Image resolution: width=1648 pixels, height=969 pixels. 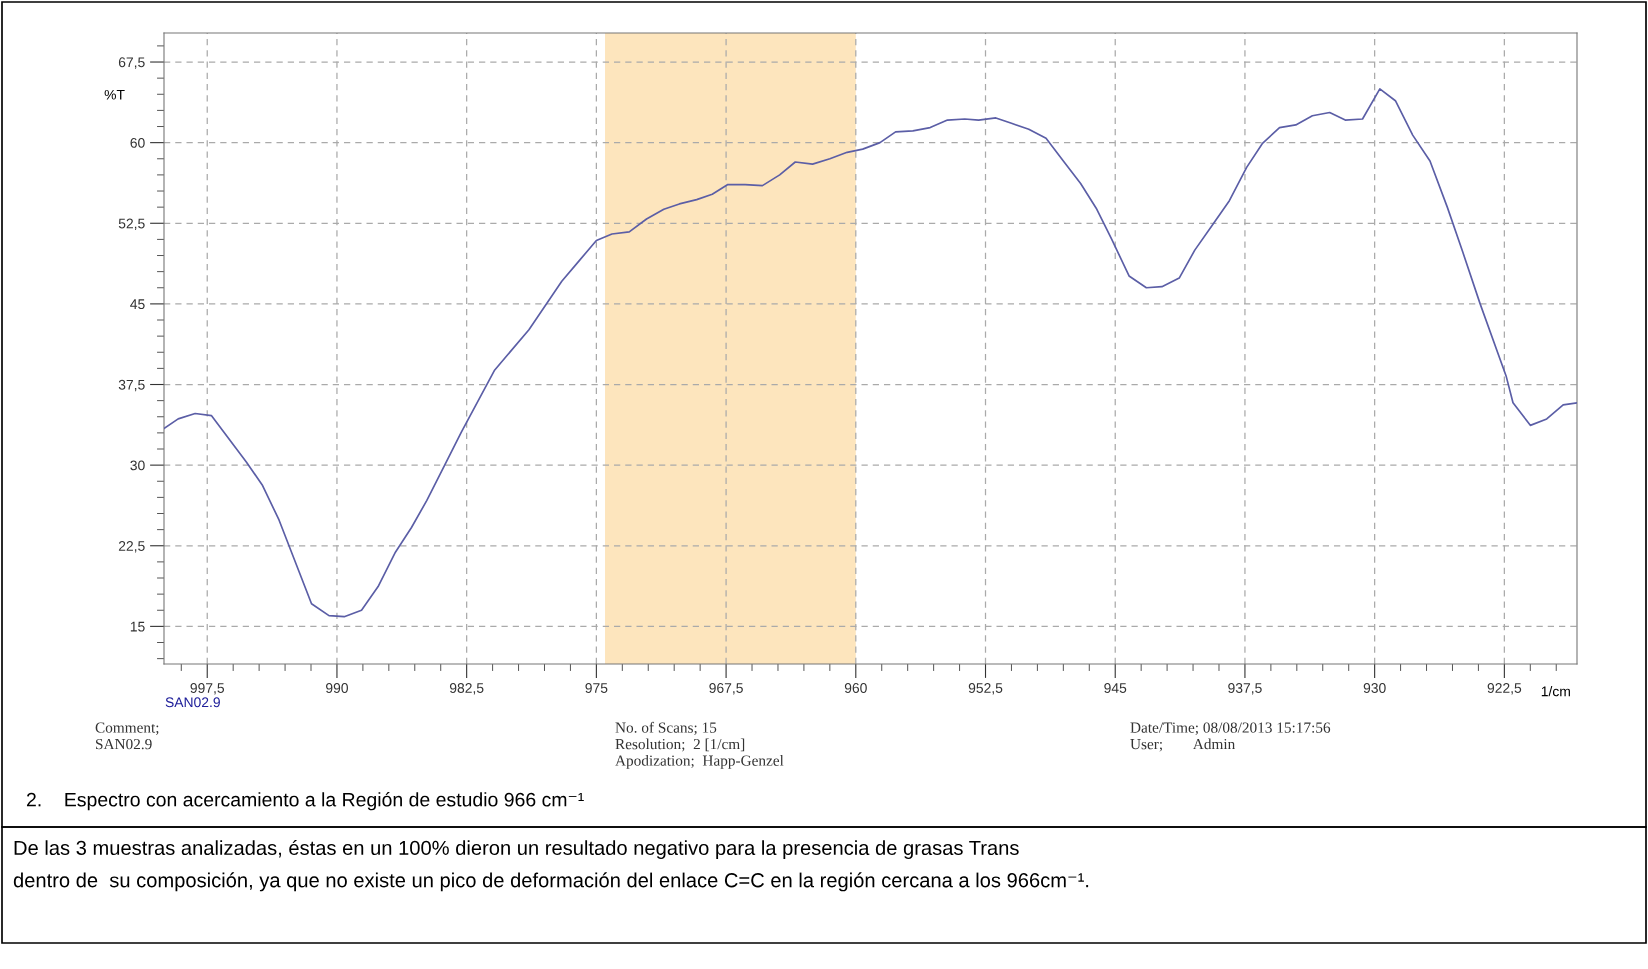 What do you see at coordinates (855, 688) in the screenshot?
I see `x-tick-label: 960` at bounding box center [855, 688].